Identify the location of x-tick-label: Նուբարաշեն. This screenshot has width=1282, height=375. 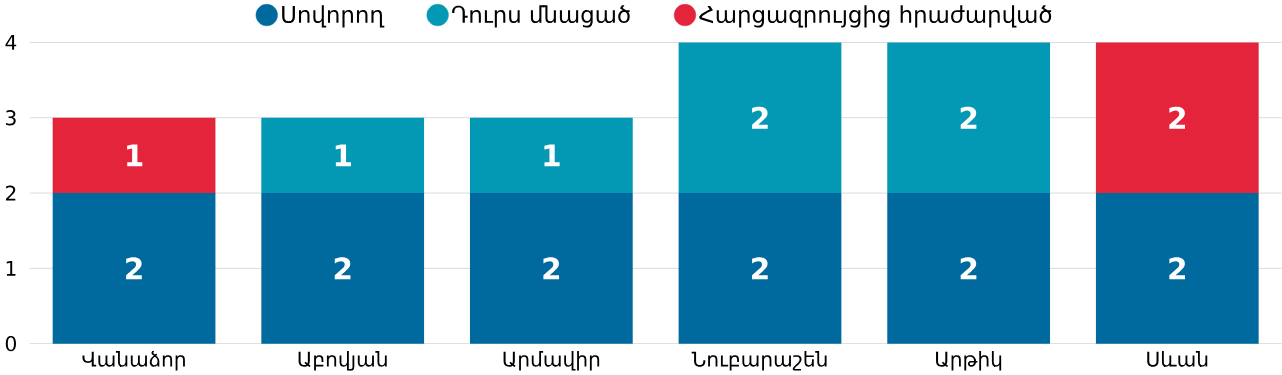
(759, 361).